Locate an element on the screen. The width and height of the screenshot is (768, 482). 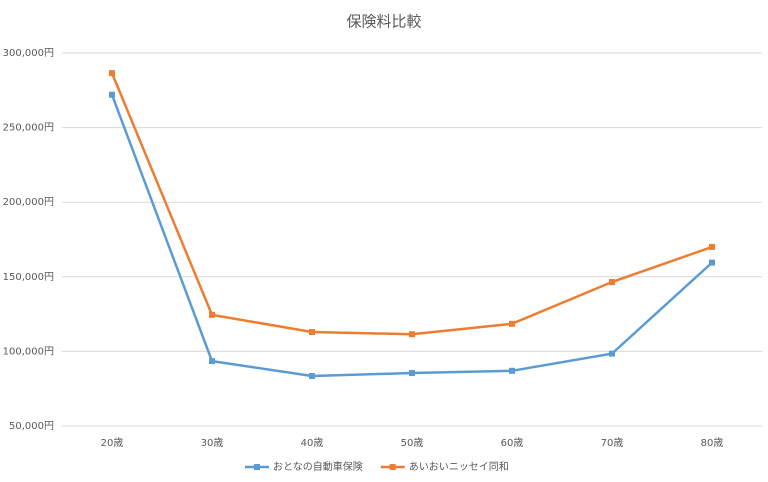
legend-label: おとなの自動車保険 is located at coordinates (318, 466).